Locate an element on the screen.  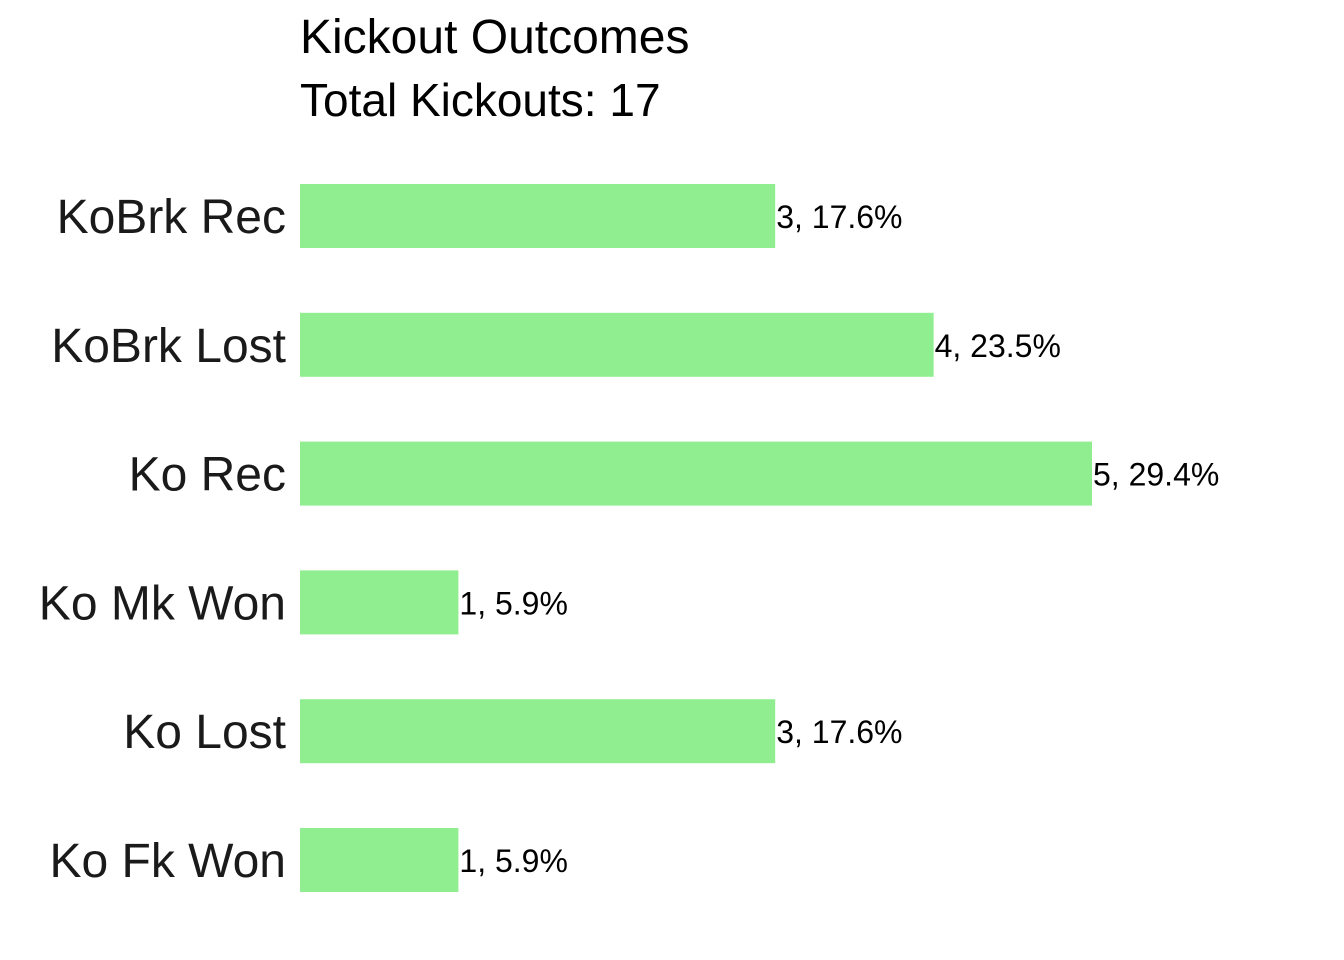
category-label: Ko Lost is located at coordinates (204, 732).